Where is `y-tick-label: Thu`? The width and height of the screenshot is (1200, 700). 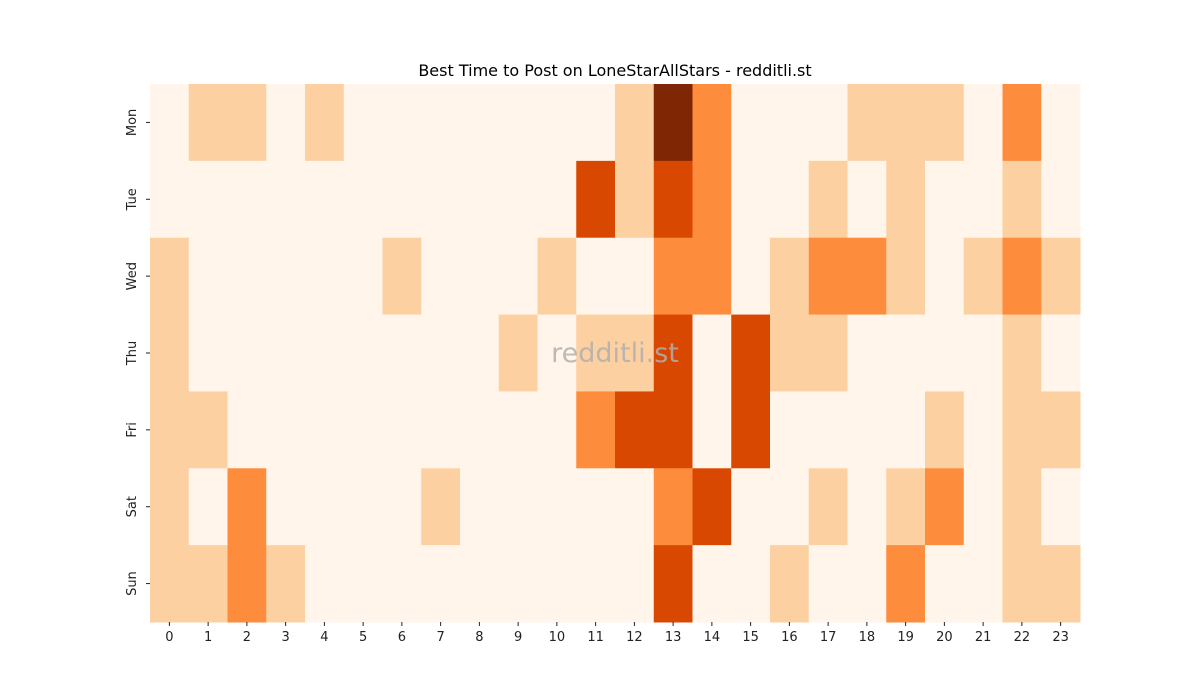 y-tick-label: Thu is located at coordinates (132, 353).